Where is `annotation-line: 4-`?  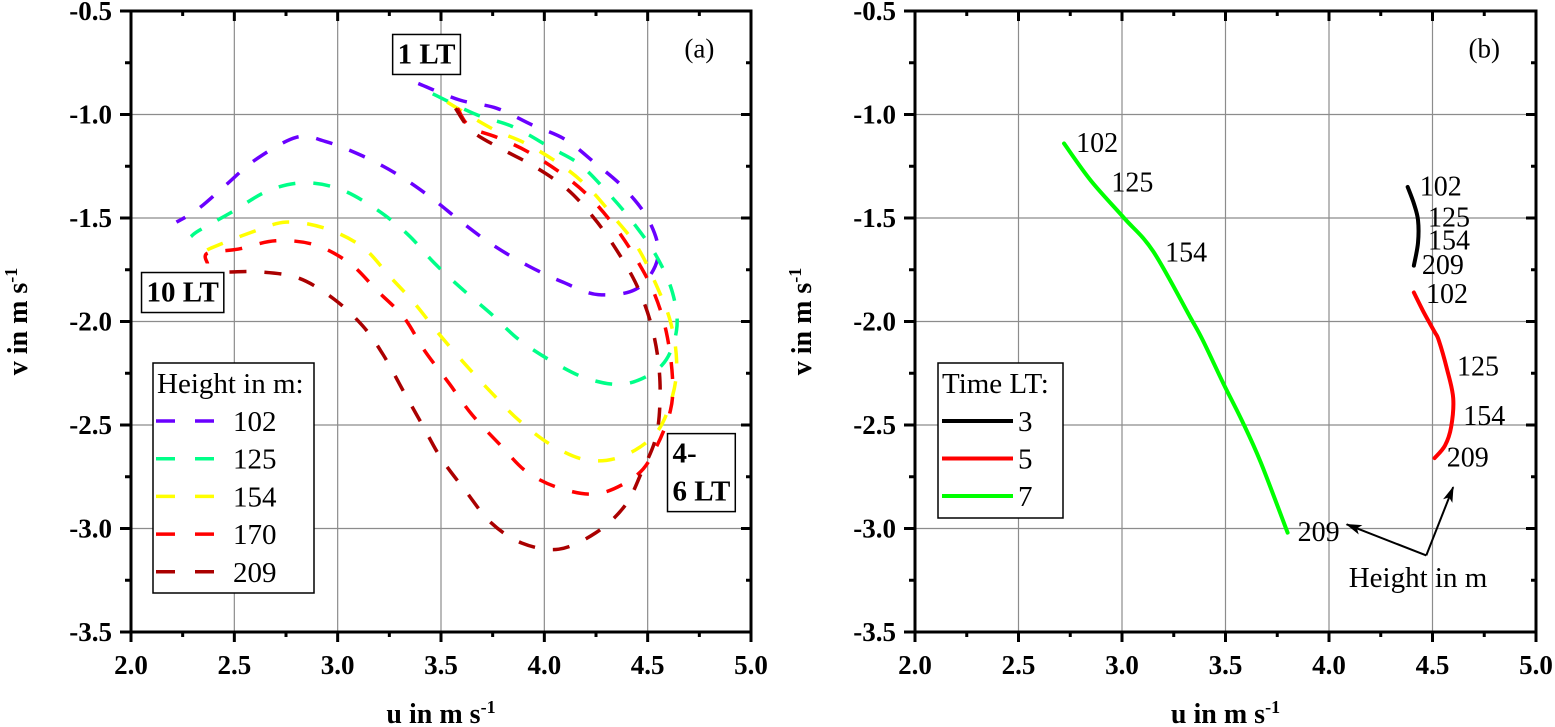
annotation-line: 4- is located at coordinates (685, 454).